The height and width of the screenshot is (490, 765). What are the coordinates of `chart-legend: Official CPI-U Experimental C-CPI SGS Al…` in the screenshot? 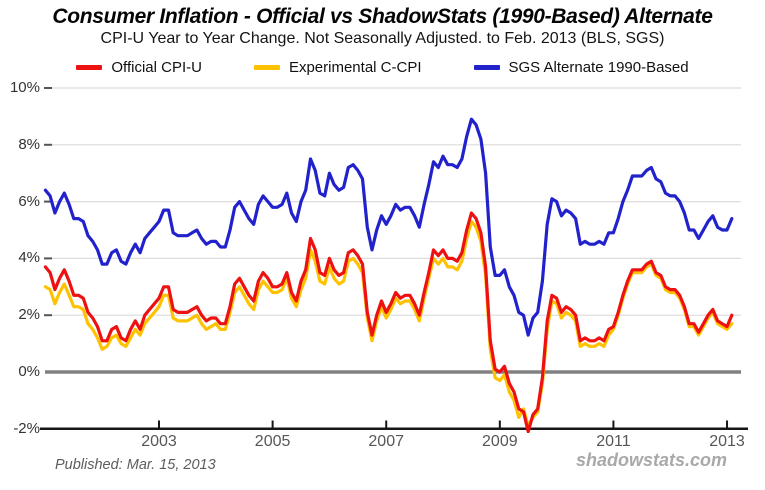 It's located at (382, 67).